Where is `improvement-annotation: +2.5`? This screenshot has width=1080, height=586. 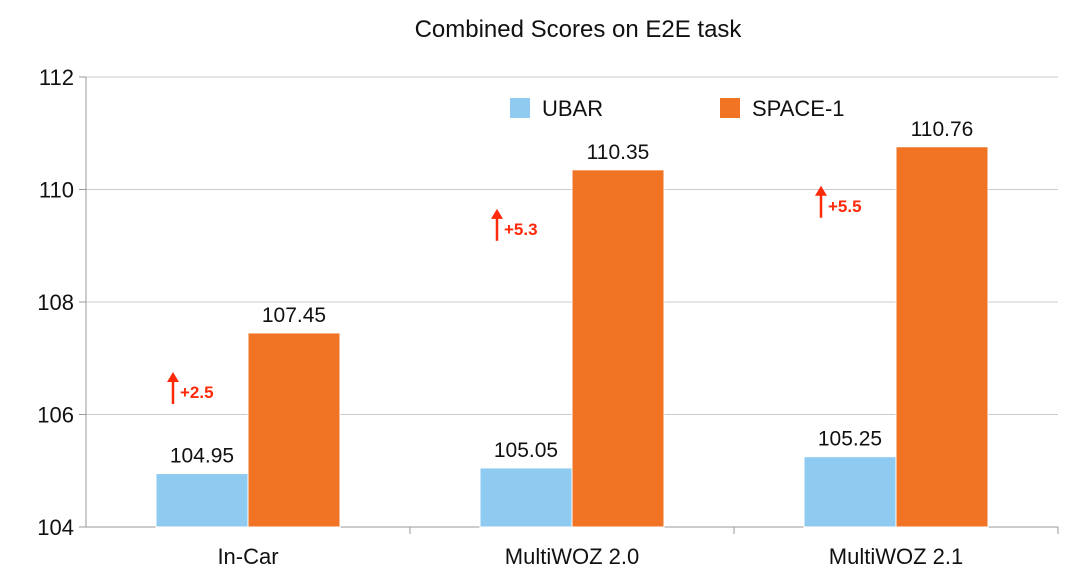
improvement-annotation: +2.5 is located at coordinates (190, 387).